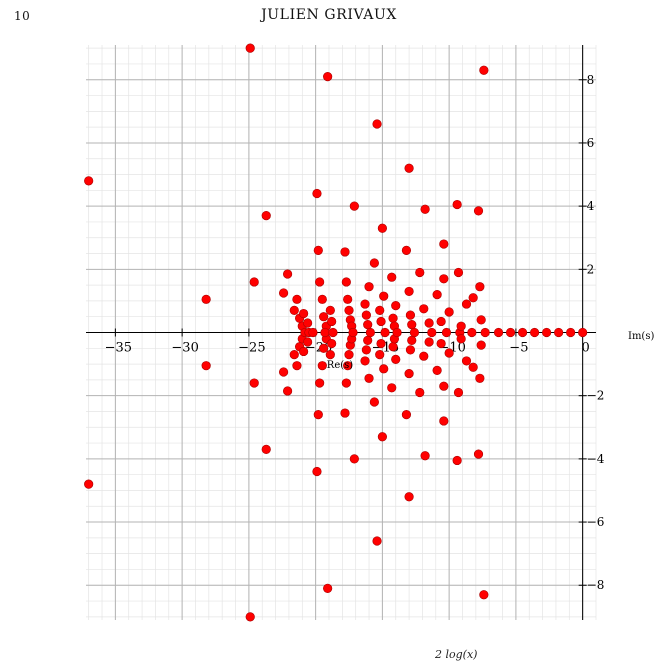 This screenshot has width=658, height=661. I want to click on x-axis-label: Re(s), so click(340, 365).